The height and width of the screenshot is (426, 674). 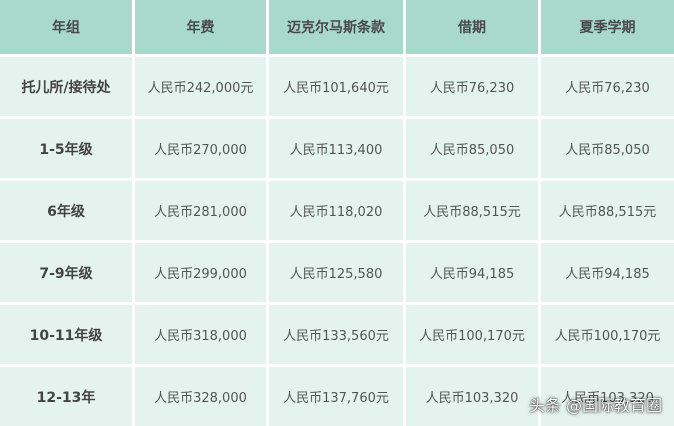 What do you see at coordinates (200, 272) in the screenshot?
I see `table-cell: 人民币299,000` at bounding box center [200, 272].